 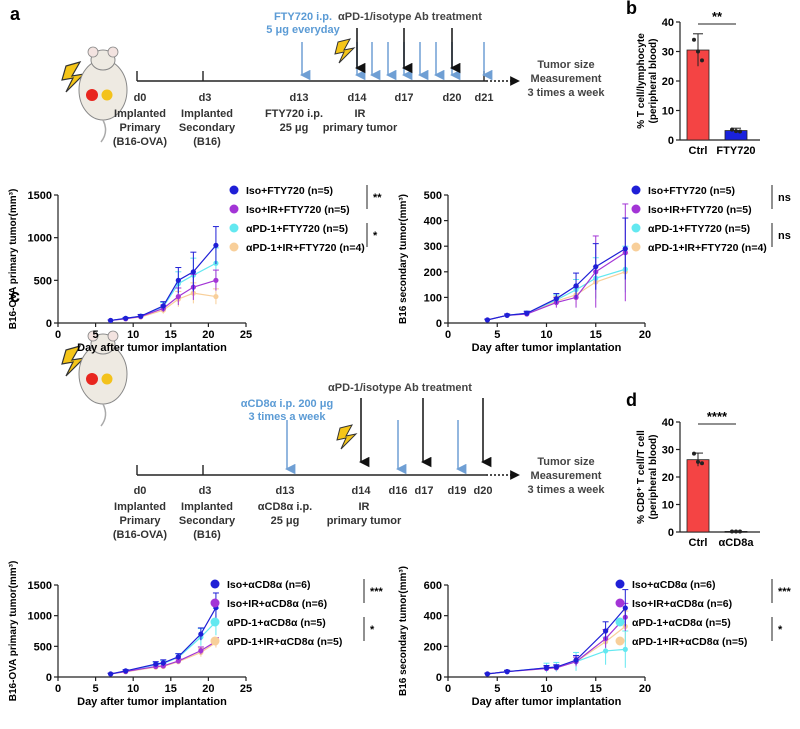 I want to click on significance-label: **, so click(x=717, y=16).